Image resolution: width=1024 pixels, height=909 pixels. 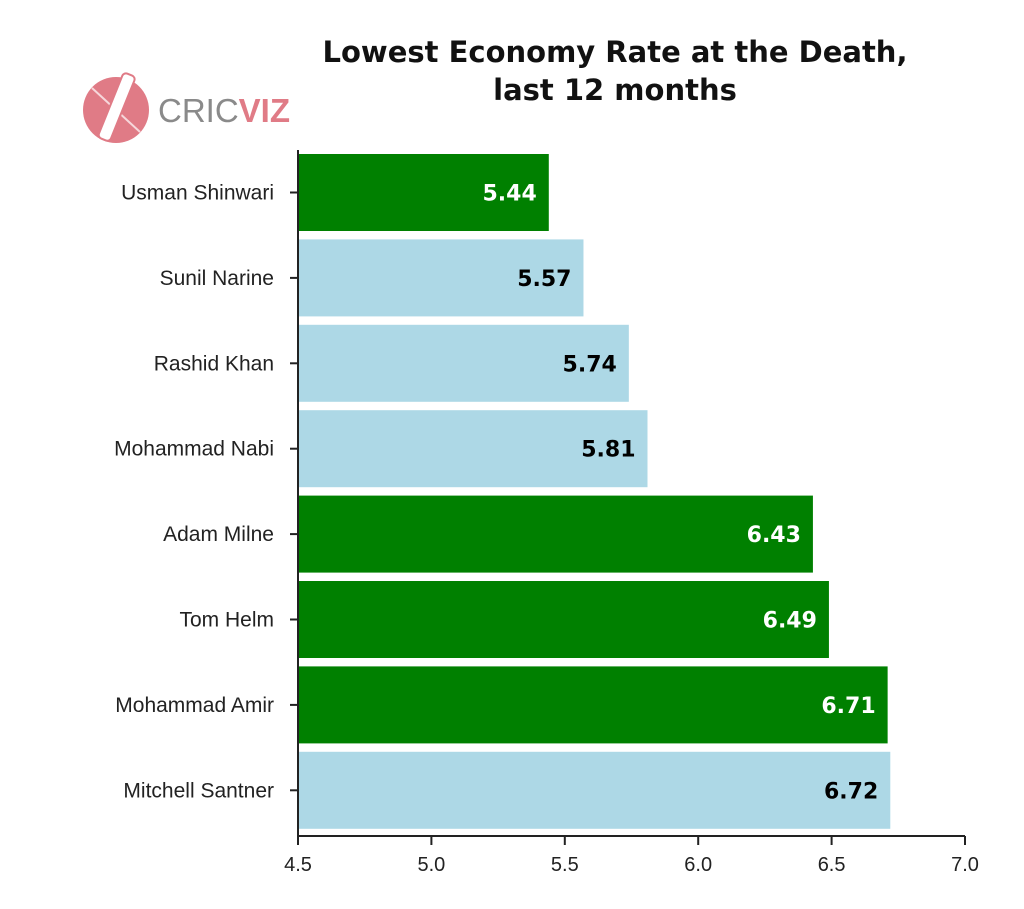 What do you see at coordinates (848, 706) in the screenshot?
I see `data-label: 6.71` at bounding box center [848, 706].